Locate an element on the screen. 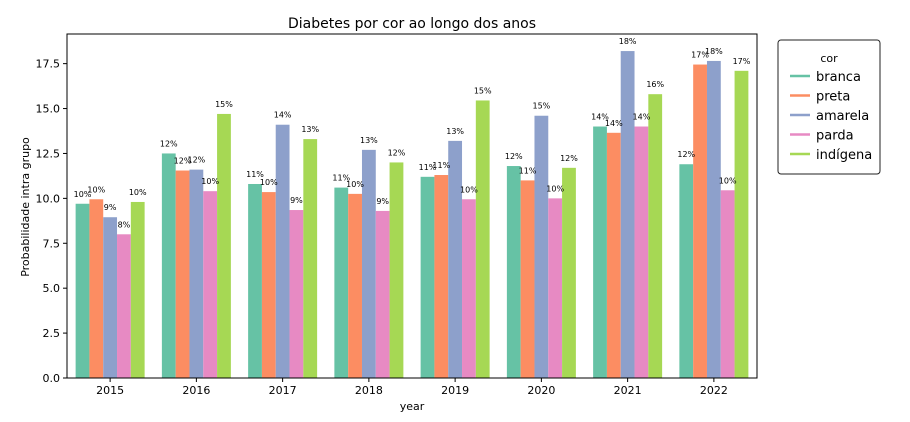 This screenshot has height=422, width=910. bar-indígena-2022 is located at coordinates (741, 224).